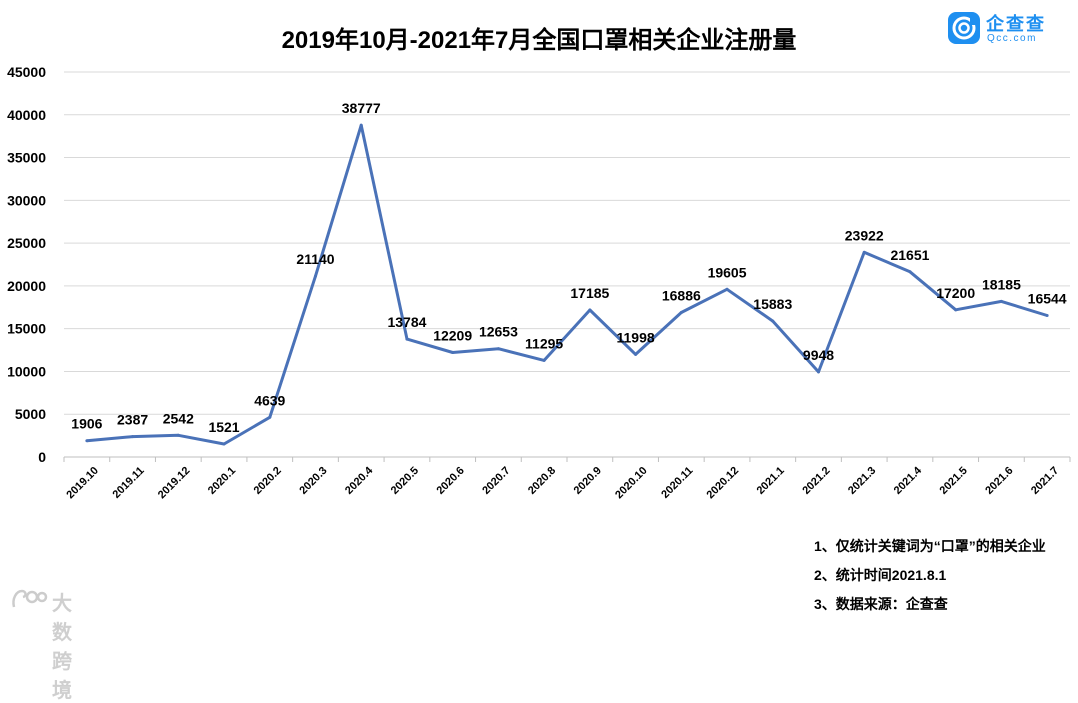 The image size is (1078, 703). I want to click on y-tick-label: 5000, so click(30, 414).